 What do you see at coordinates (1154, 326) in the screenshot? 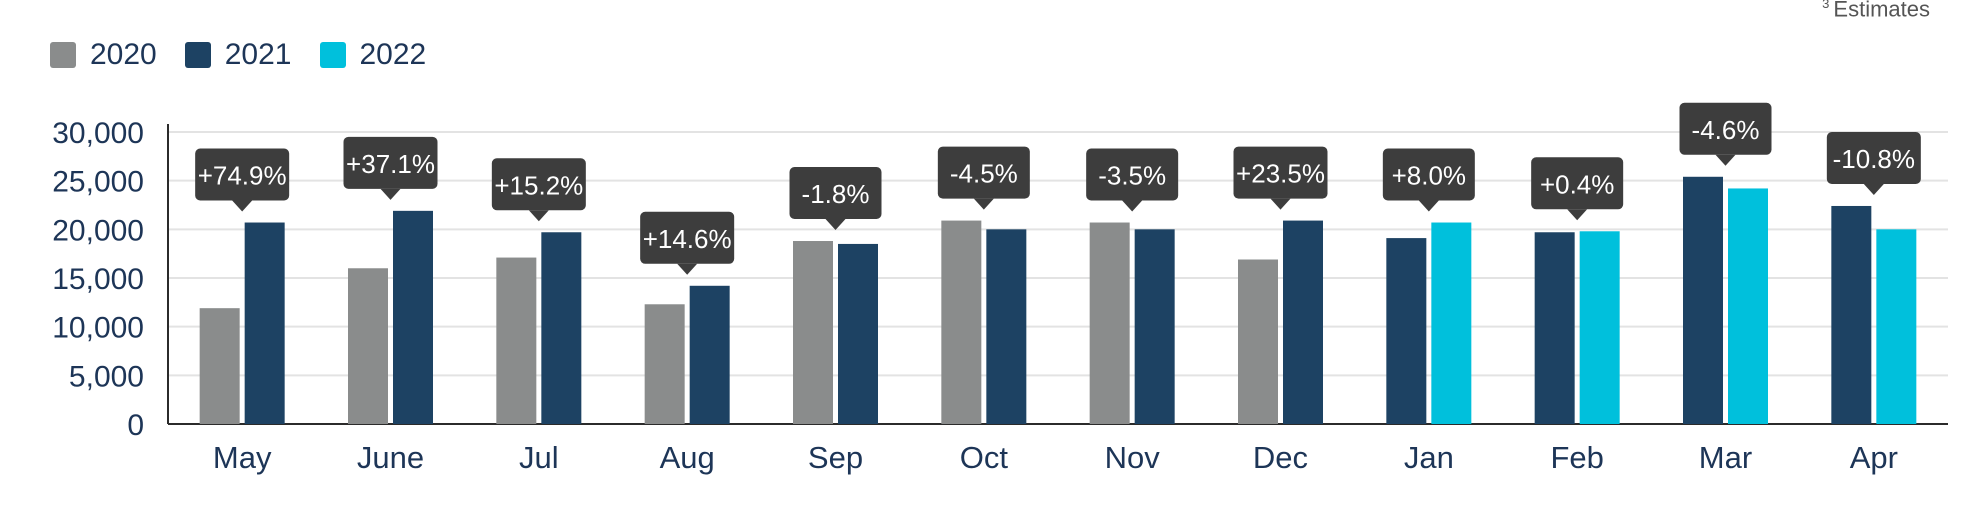
I see `bar-2021-nov` at bounding box center [1154, 326].